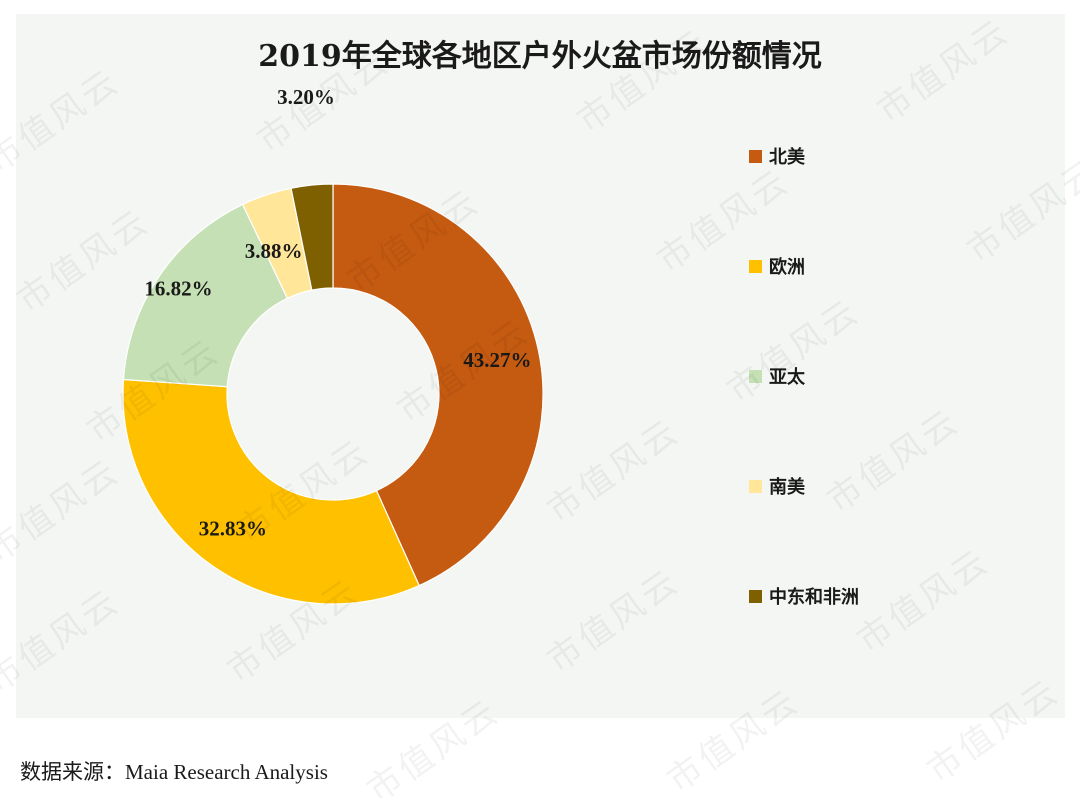  I want to click on donut-slice-欧洲, so click(271, 491).